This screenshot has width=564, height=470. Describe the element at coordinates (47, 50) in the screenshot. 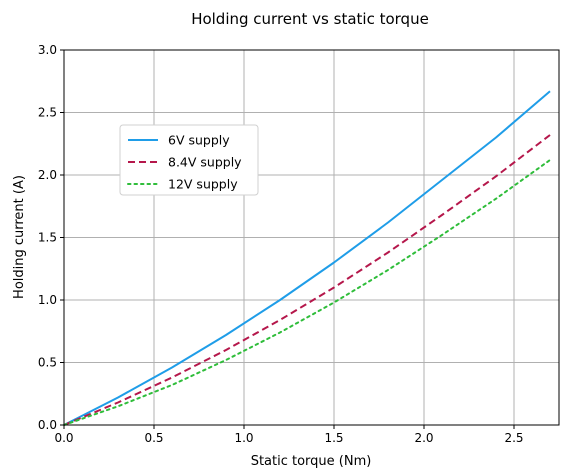

I see `y-tick-label: 3.0` at that location.